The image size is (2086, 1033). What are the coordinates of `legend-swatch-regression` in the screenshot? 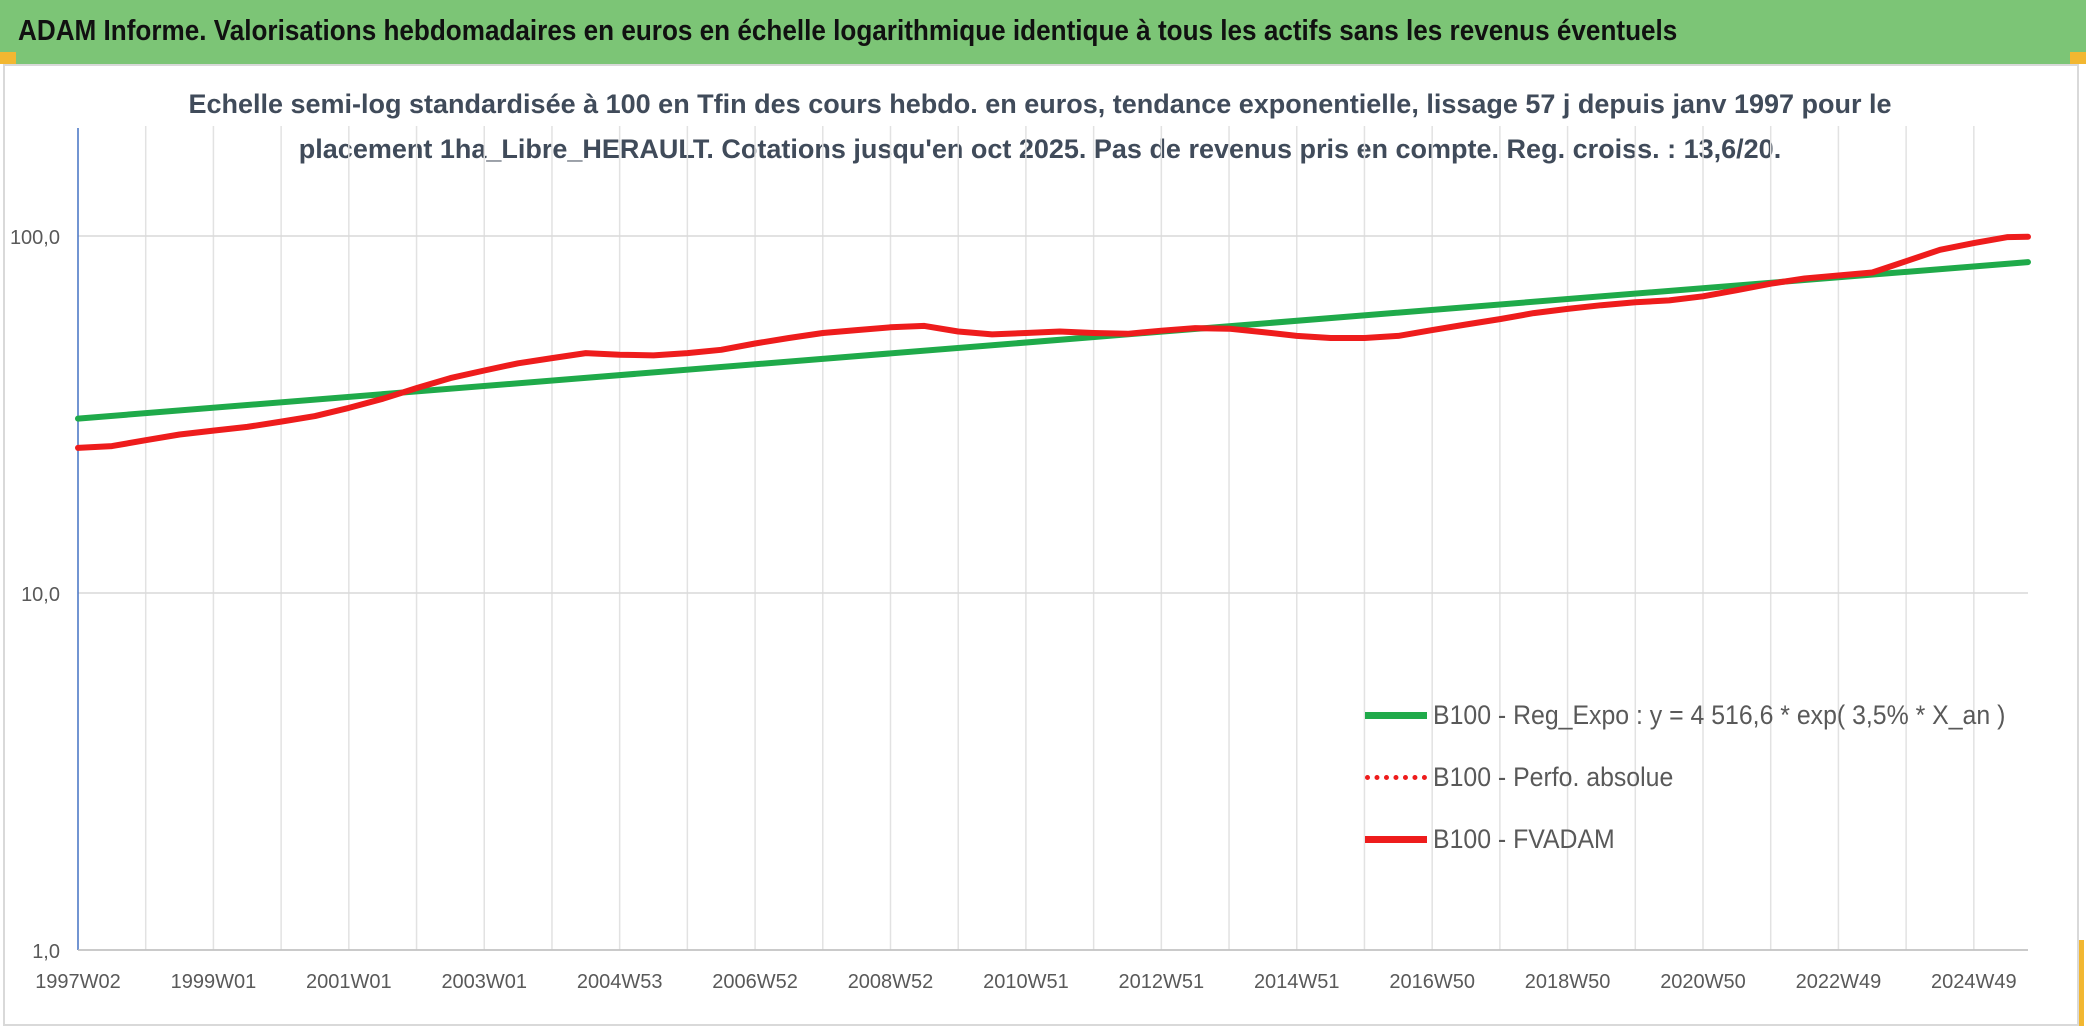 It's located at (1396, 715).